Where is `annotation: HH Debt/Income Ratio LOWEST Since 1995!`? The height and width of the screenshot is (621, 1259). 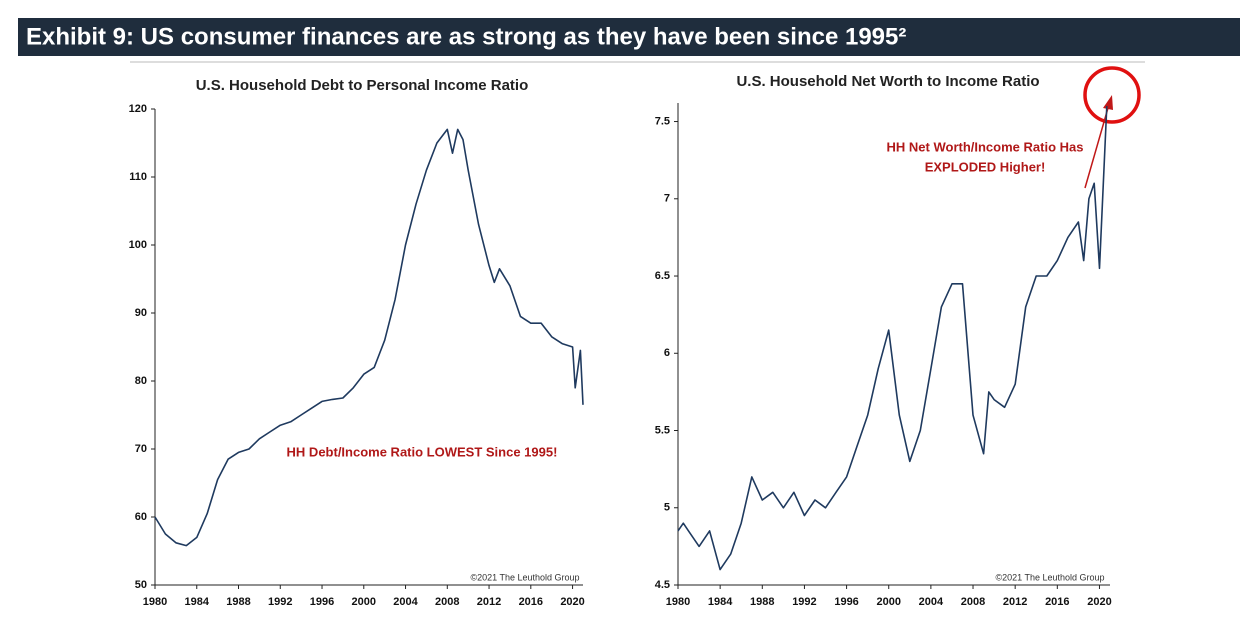 annotation: HH Debt/Income Ratio LOWEST Since 1995! is located at coordinates (422, 451).